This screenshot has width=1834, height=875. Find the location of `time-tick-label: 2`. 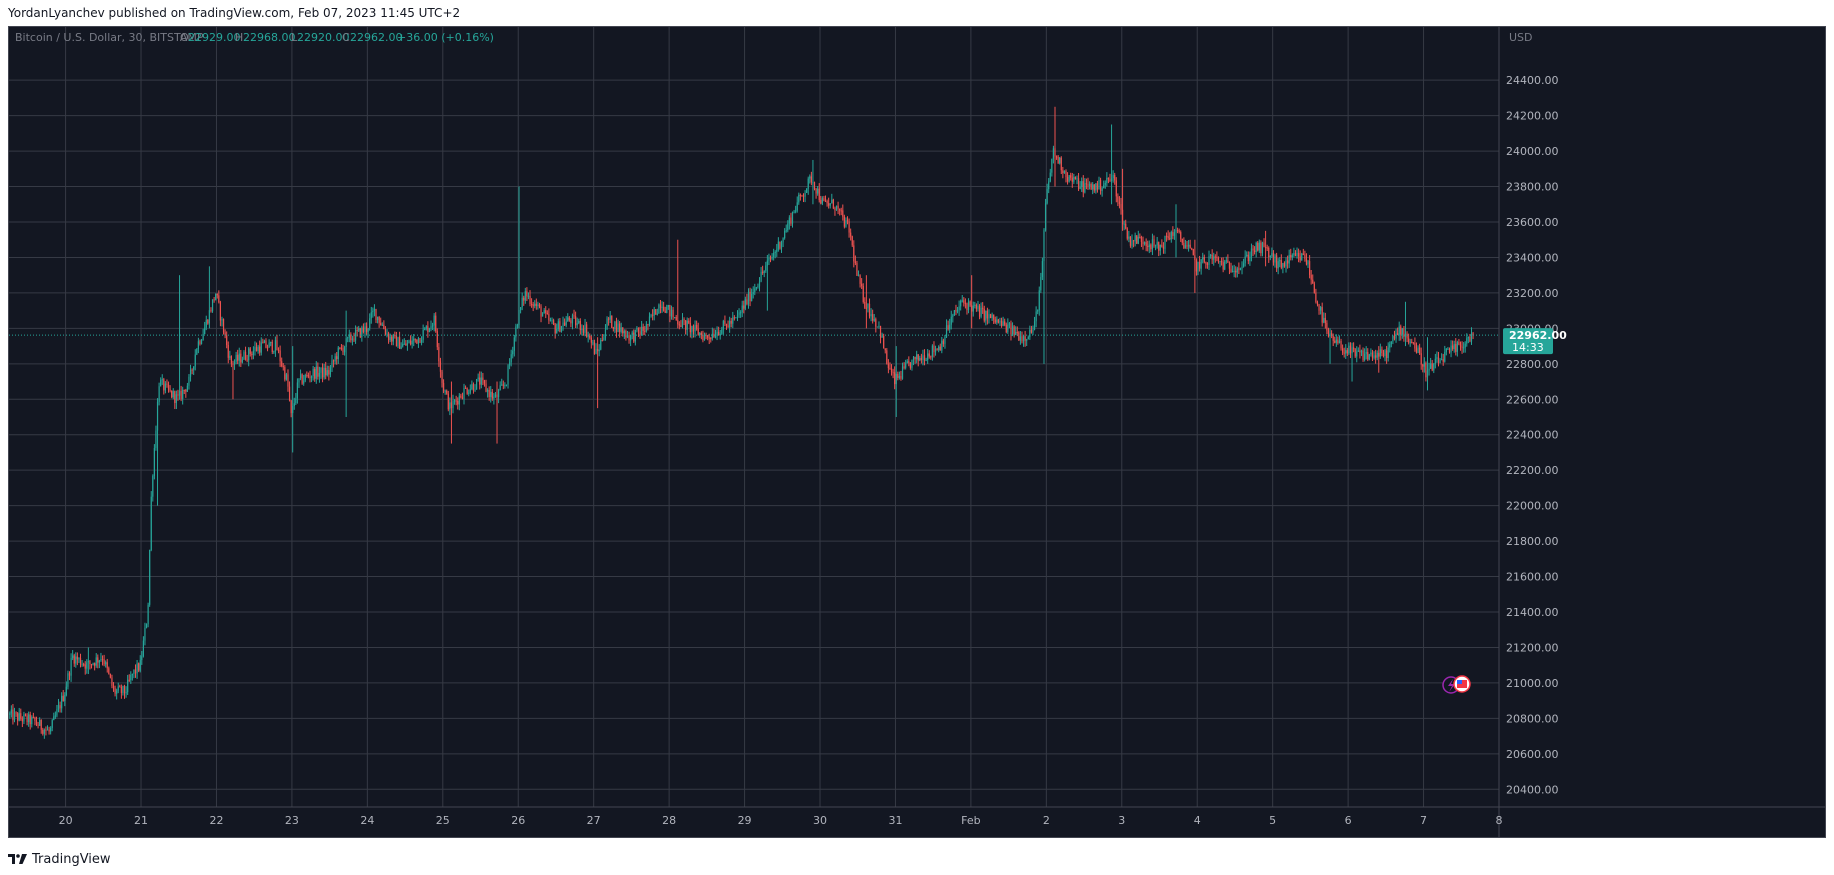

time-tick-label: 2 is located at coordinates (1046, 820).